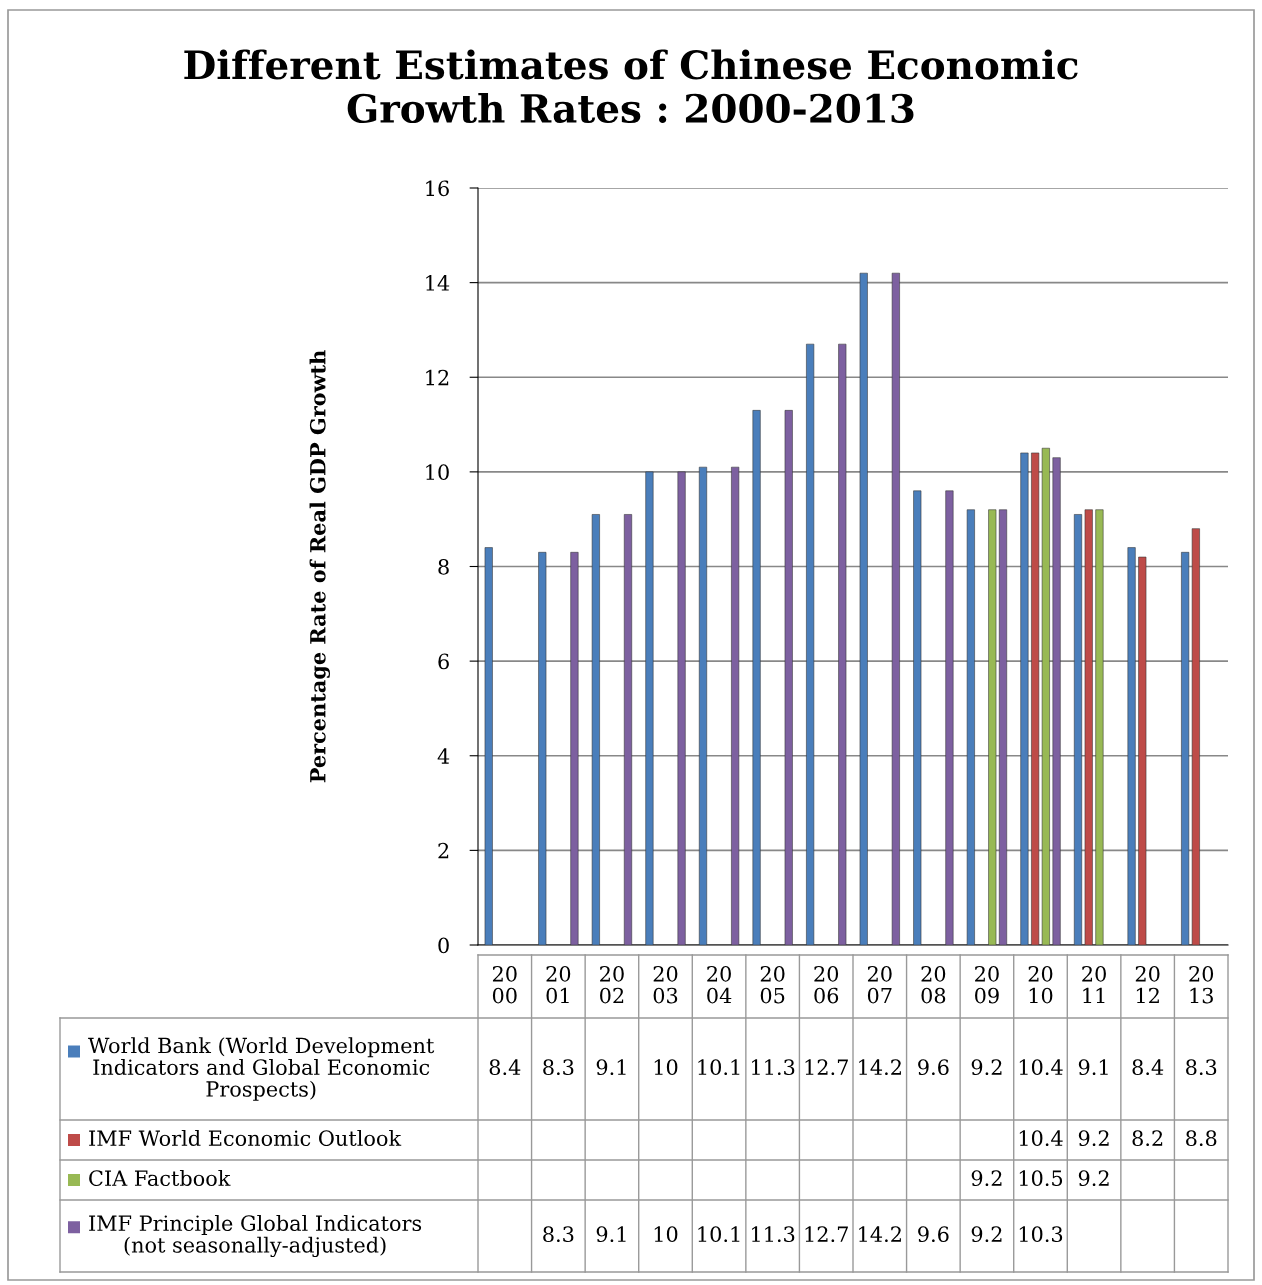  What do you see at coordinates (987, 984) in the screenshot?
I see `x-tick-label: 20 09` at bounding box center [987, 984].